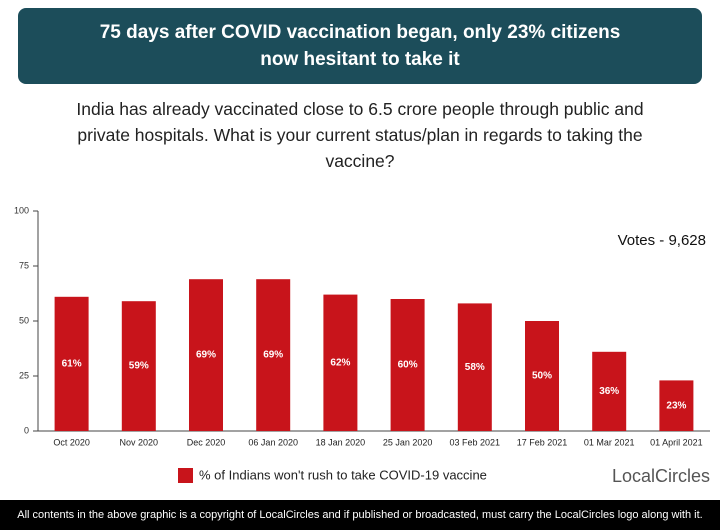 The height and width of the screenshot is (530, 720). I want to click on value-label: 59%, so click(139, 366).